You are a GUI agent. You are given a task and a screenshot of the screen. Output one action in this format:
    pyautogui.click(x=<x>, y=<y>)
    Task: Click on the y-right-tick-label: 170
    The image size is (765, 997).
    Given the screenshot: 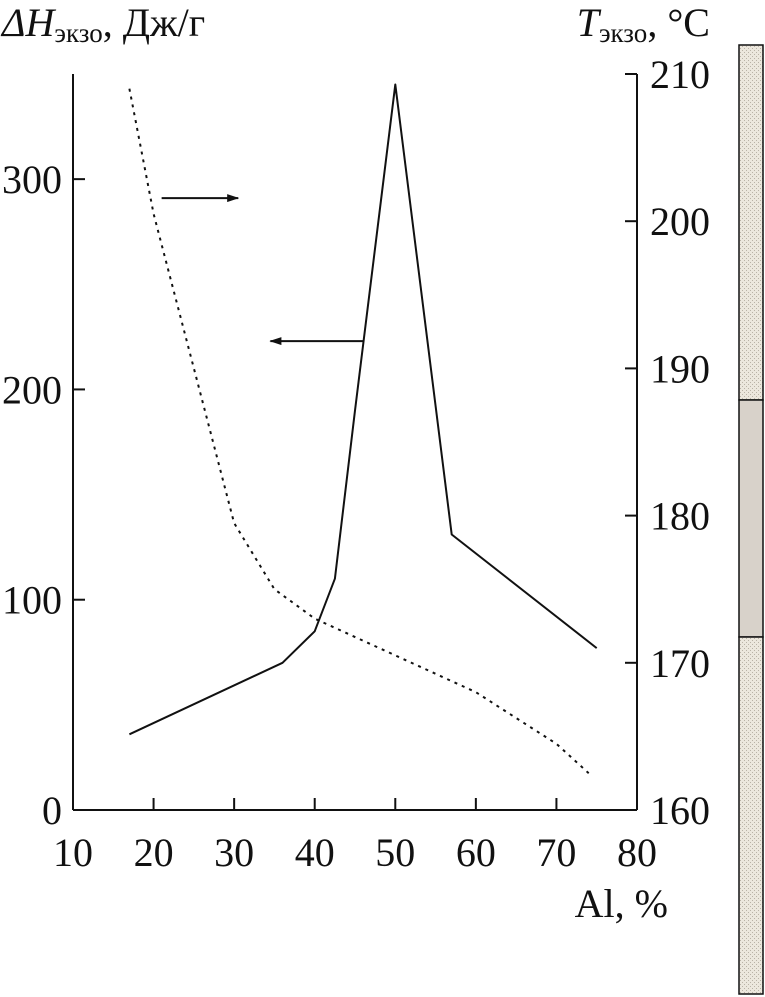 What is the action you would take?
    pyautogui.click(x=680, y=663)
    